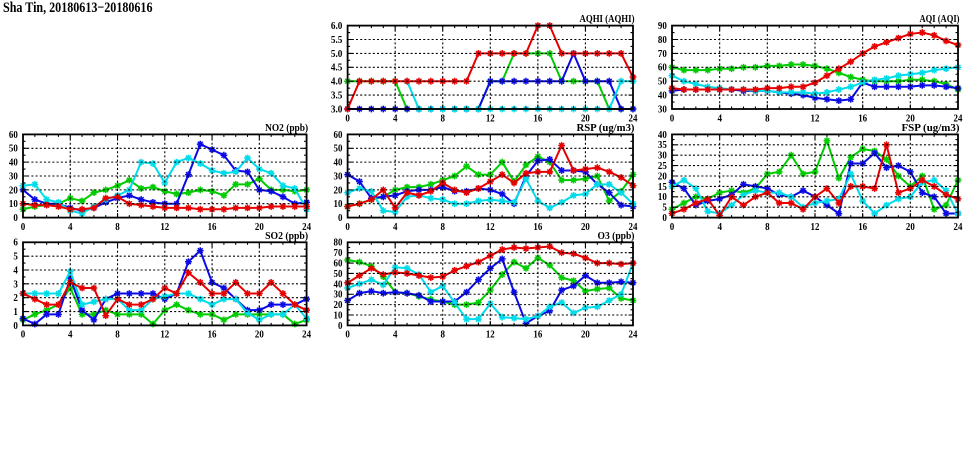 Image resolution: width=975 pixels, height=452 pixels. I want to click on svg-text: Sha Tin, 20180613−20180616, so click(78, 8).